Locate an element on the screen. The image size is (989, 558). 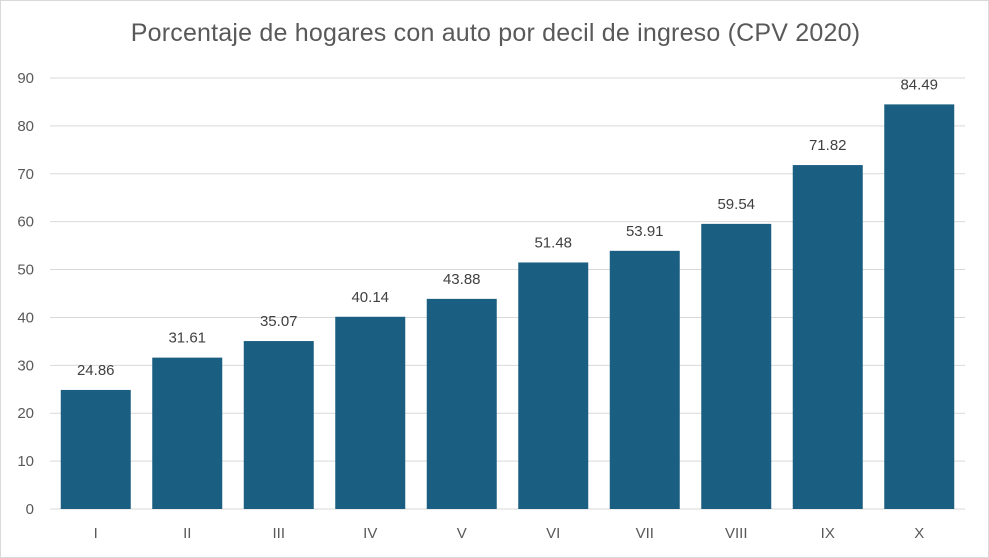
x-tick-label-VII: VII is located at coordinates (645, 533).